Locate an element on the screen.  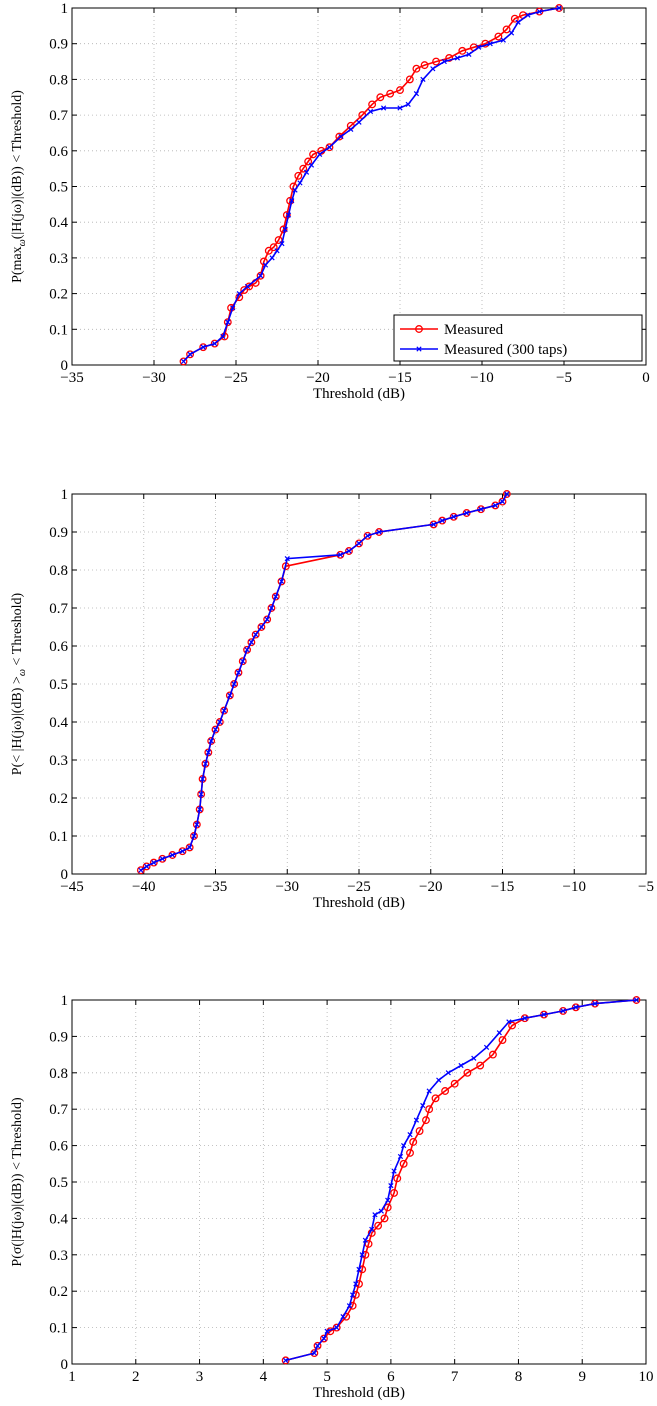
chart1-ylabel-part: P(max is located at coordinates (17, 264).